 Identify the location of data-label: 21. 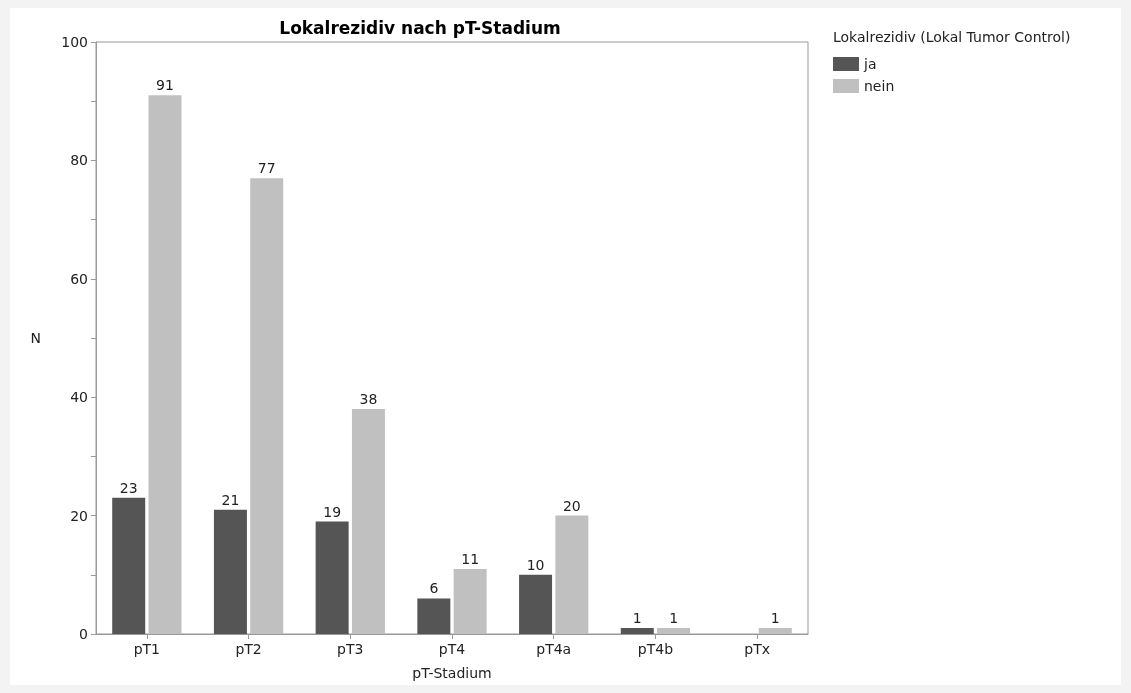
(230, 499).